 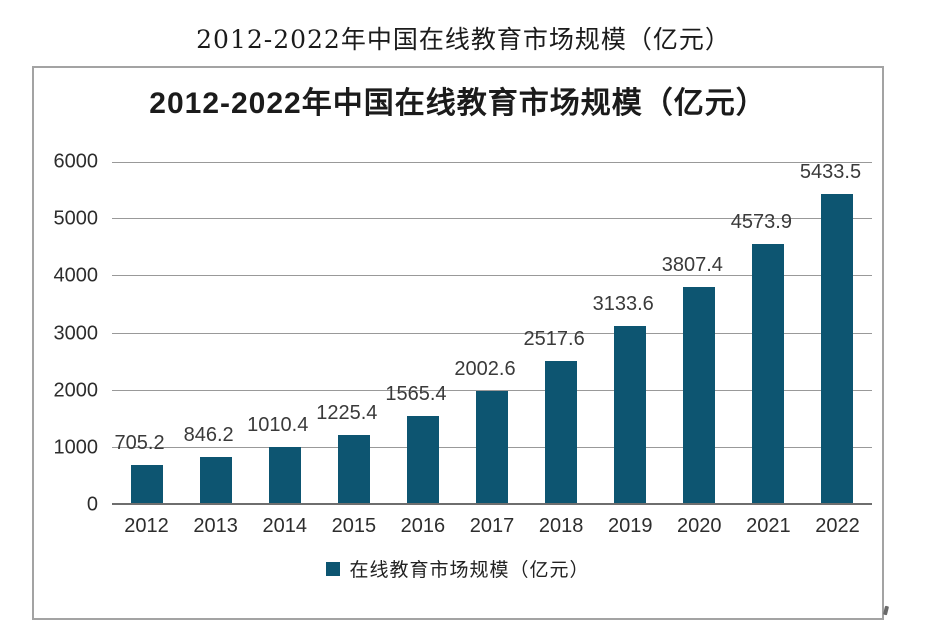 What do you see at coordinates (208, 435) in the screenshot?
I see `bar-value-label: 846.2` at bounding box center [208, 435].